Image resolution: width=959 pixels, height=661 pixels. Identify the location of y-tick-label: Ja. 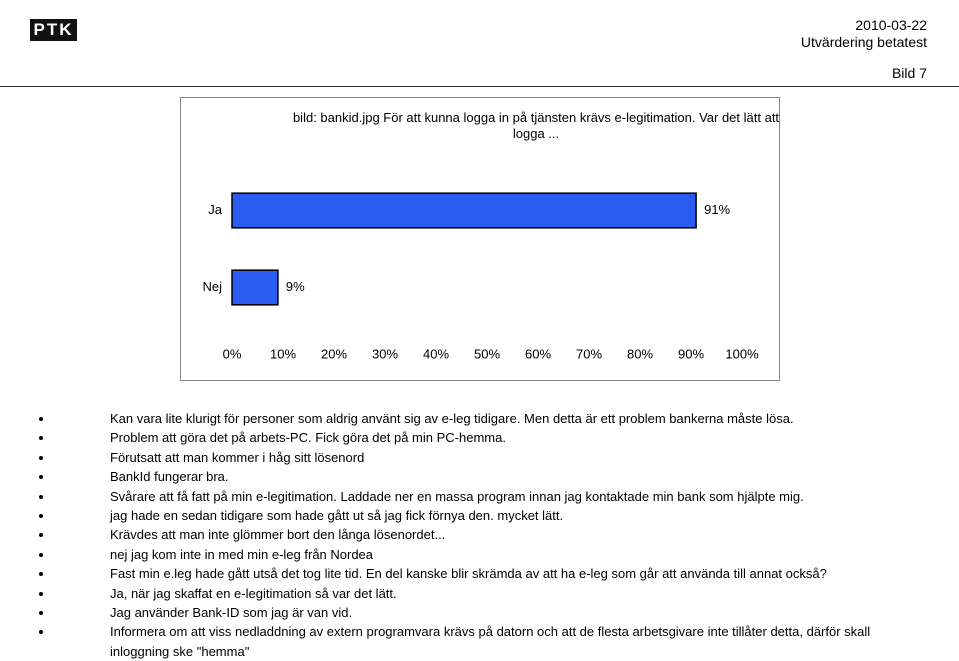
(215, 209).